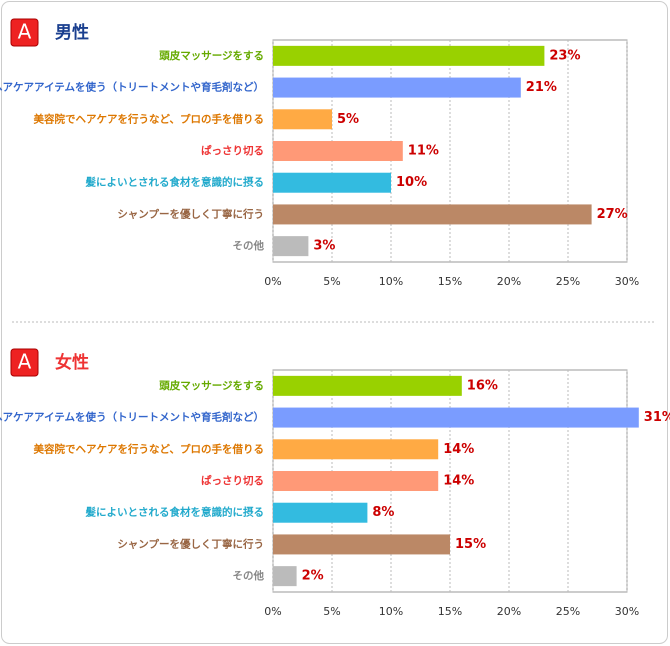 Image resolution: width=670 pixels, height=646 pixels. Describe the element at coordinates (612, 214) in the screenshot. I see `value-label: 27%` at that location.